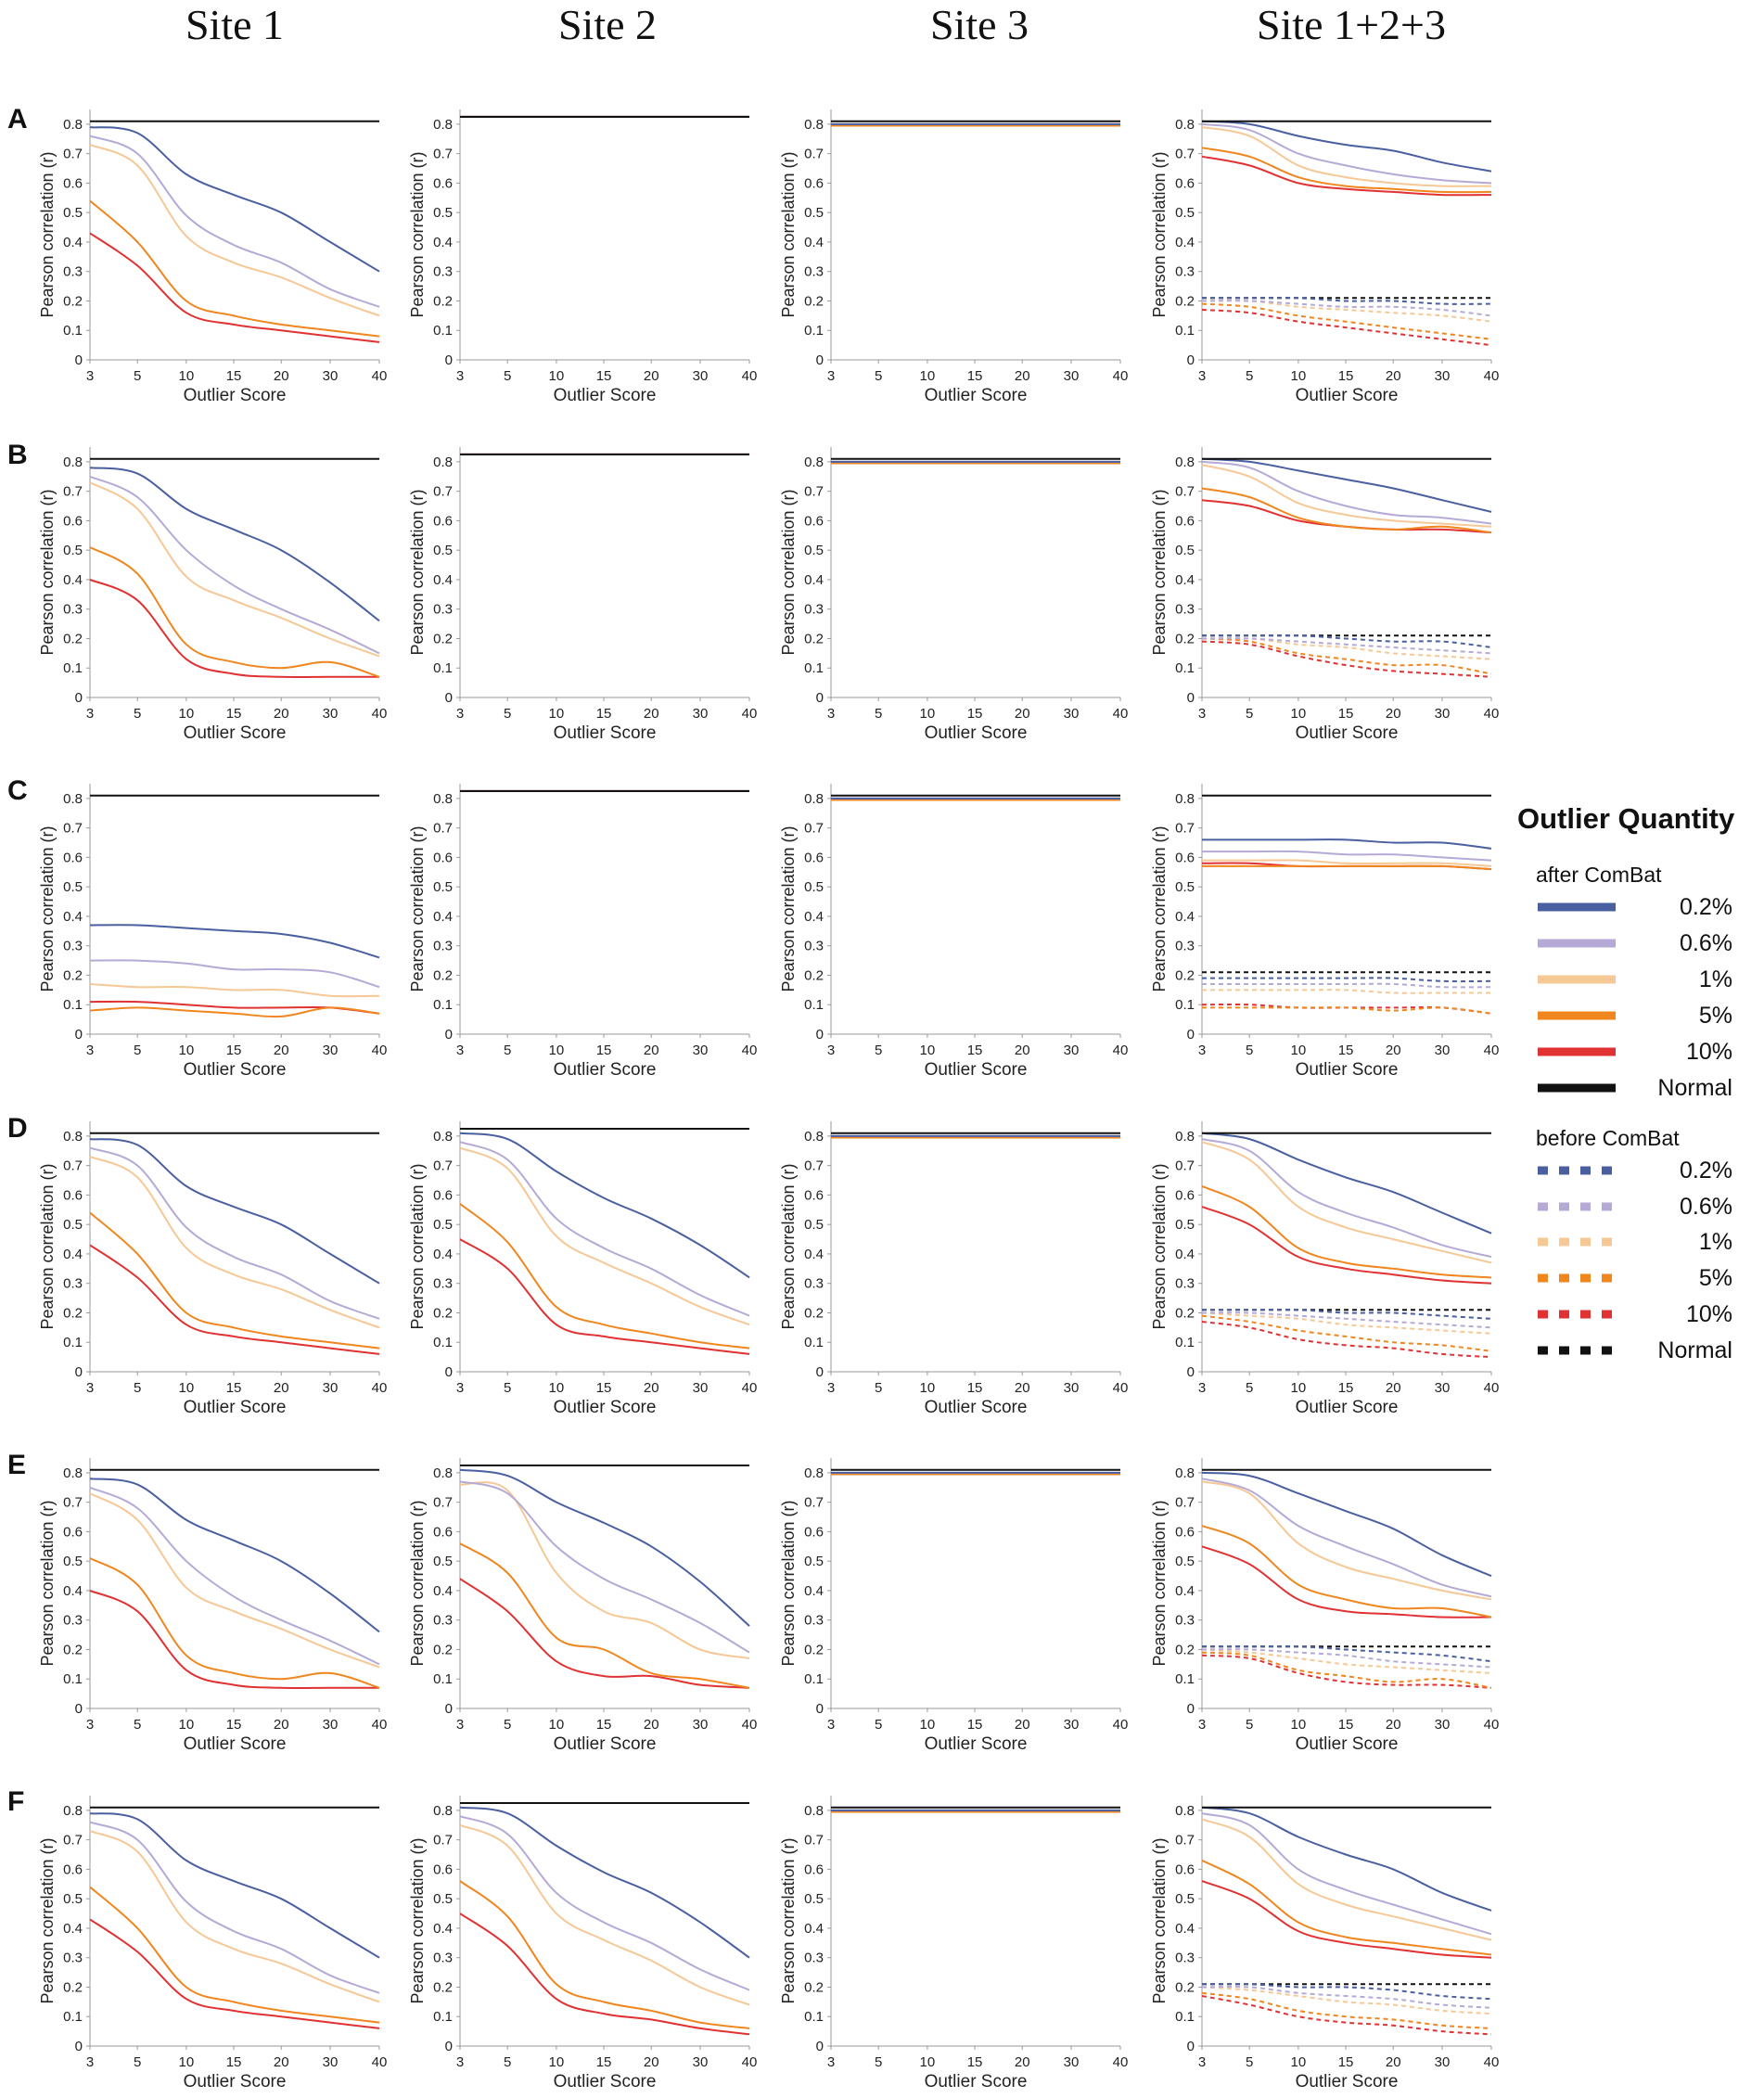 The image size is (1764, 2098). What do you see at coordinates (1347, 1010) in the screenshot?
I see `series-p5-before` at bounding box center [1347, 1010].